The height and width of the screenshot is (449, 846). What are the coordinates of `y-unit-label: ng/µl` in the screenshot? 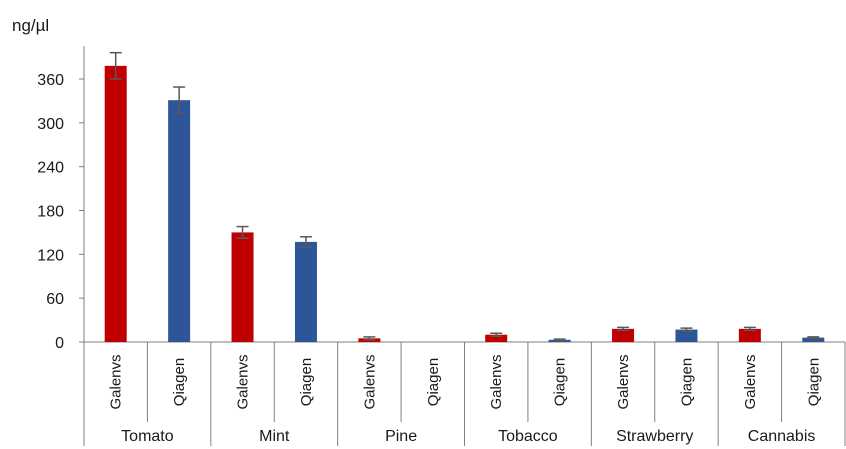 It's located at (30, 25).